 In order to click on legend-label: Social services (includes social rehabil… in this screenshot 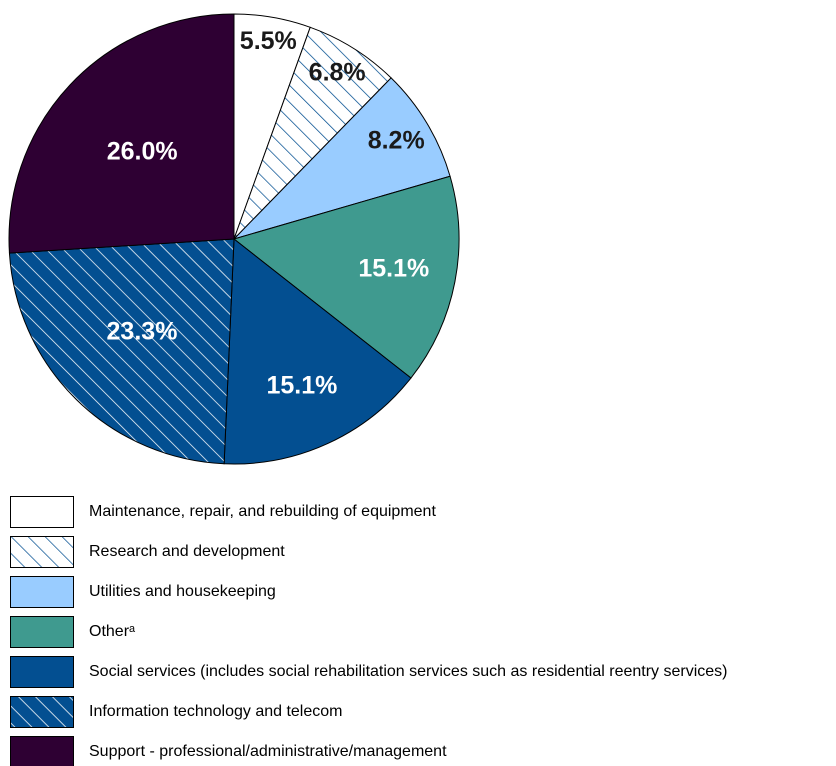, I will do `click(408, 671)`.